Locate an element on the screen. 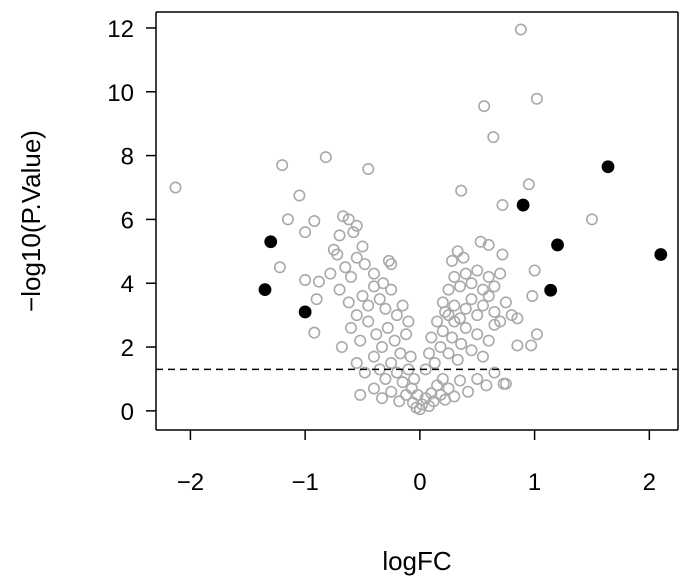 The width and height of the screenshot is (681, 578). y-tick-label: 12 is located at coordinates (120, 29).